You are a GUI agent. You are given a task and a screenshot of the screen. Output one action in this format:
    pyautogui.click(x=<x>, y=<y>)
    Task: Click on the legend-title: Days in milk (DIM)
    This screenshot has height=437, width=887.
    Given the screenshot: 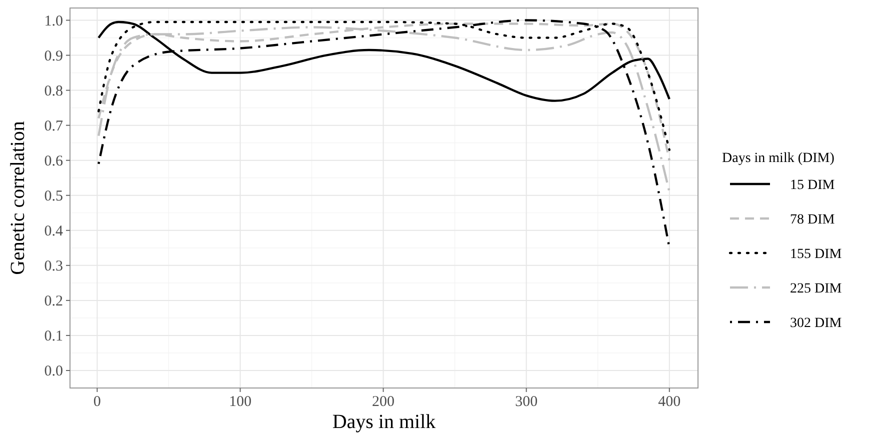 What is the action you would take?
    pyautogui.click(x=778, y=158)
    